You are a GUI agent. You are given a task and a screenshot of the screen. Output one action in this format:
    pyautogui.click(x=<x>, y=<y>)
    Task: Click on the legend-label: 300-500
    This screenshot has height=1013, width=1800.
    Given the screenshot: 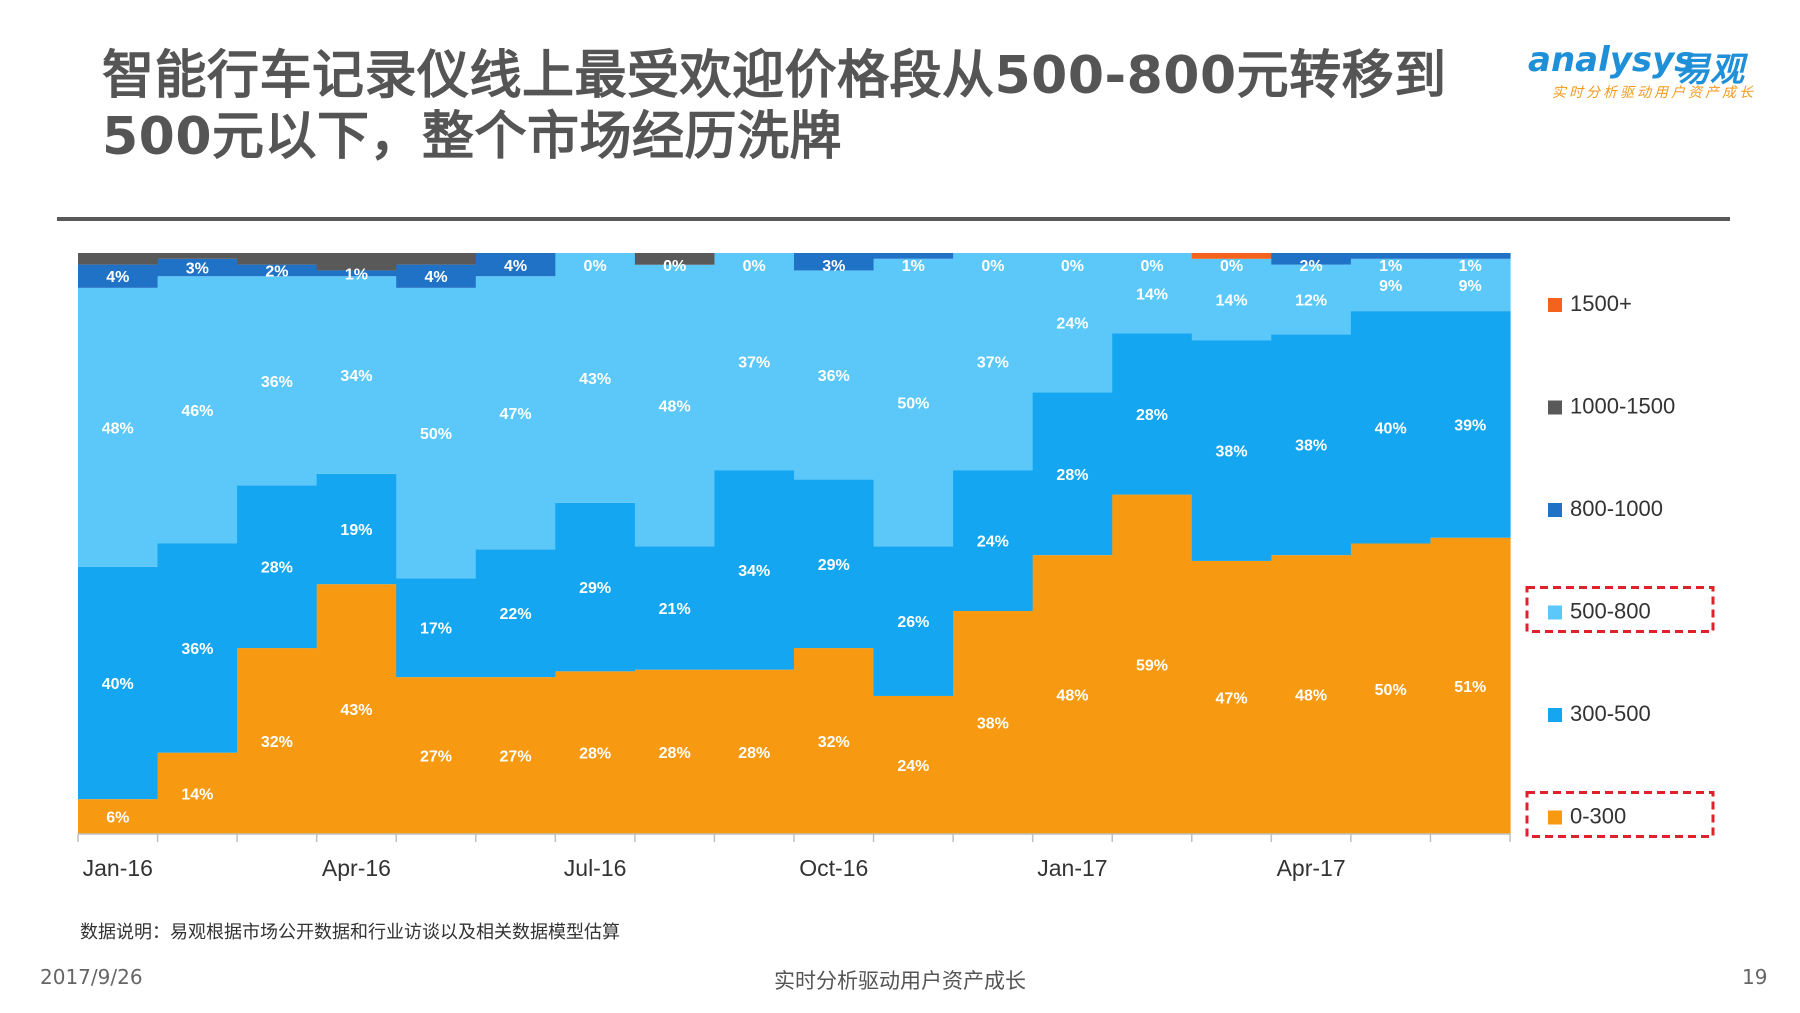 What is the action you would take?
    pyautogui.click(x=1610, y=713)
    